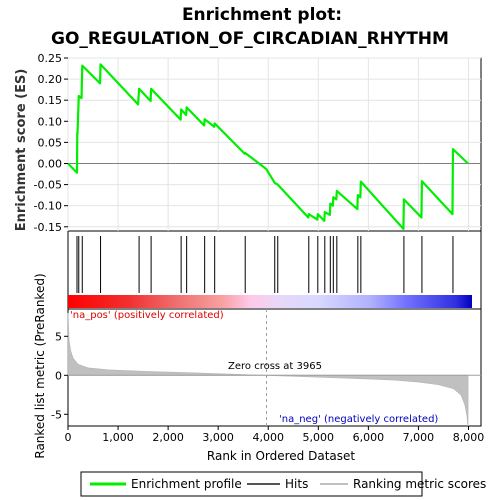 The image size is (500, 500). What do you see at coordinates (50, 100) in the screenshot?
I see `y-tick-label-top: 0.15` at bounding box center [50, 100].